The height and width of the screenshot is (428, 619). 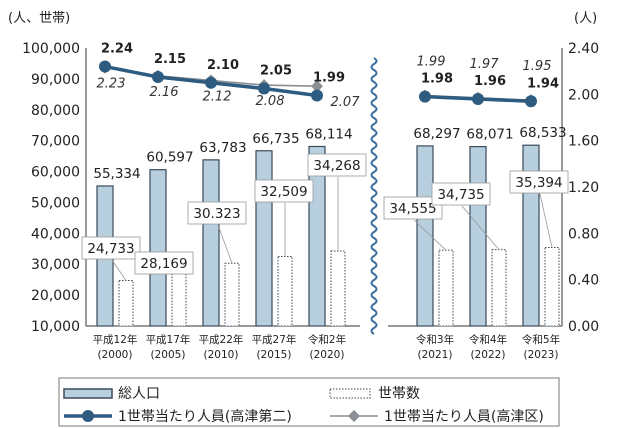 I want to click on household-value-label: 35,394, so click(x=538, y=183).